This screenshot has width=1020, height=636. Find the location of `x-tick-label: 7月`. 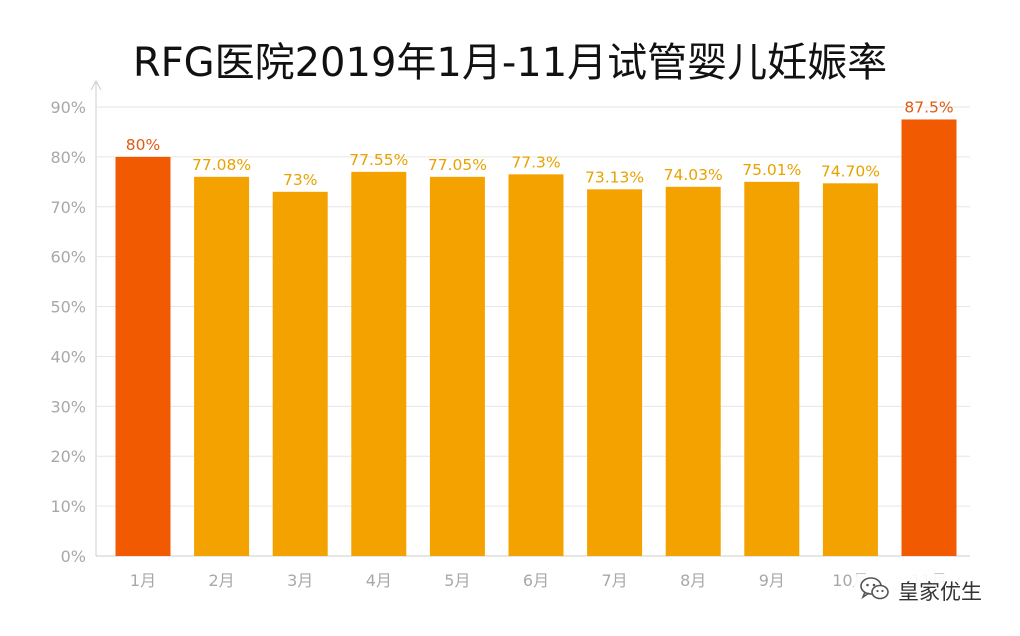

x-tick-label: 7月 is located at coordinates (615, 580).